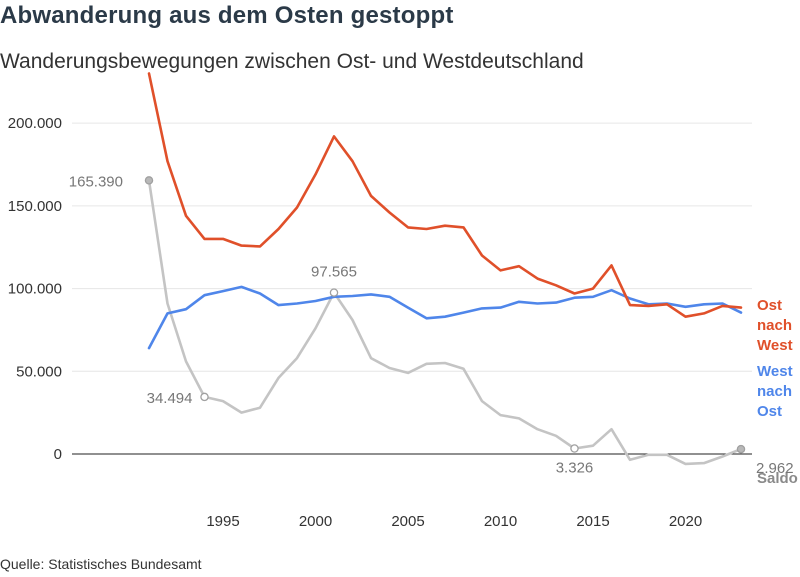  Describe the element at coordinates (769, 411) in the screenshot. I see `series-label-west_nach_ost: Ost` at that location.